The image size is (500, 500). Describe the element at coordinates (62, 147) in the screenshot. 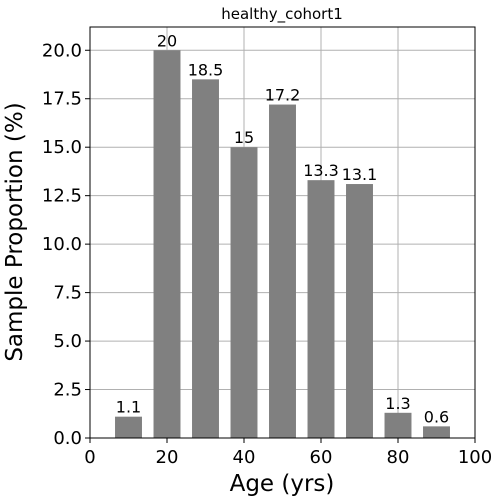

I see `y-tick-label-6: 15.0` at that location.